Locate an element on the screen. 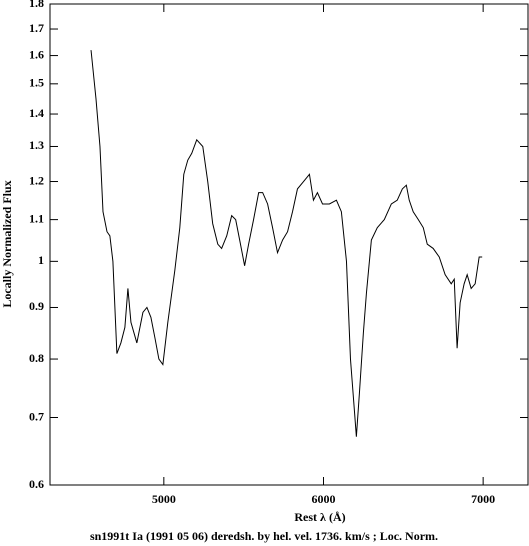  y-tick-label: 1 is located at coordinates (41, 260).